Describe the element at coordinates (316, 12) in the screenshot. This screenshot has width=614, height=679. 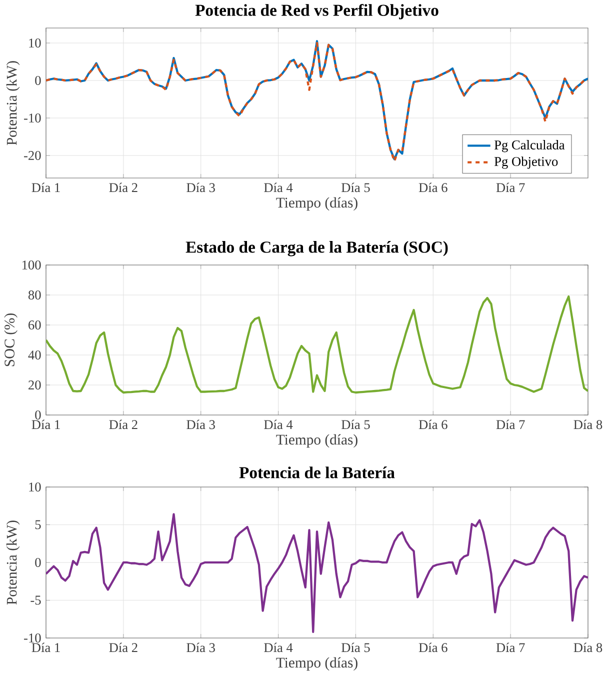
I see `chart-title: Potencia de Red vs Perfil Objetivo` at that location.